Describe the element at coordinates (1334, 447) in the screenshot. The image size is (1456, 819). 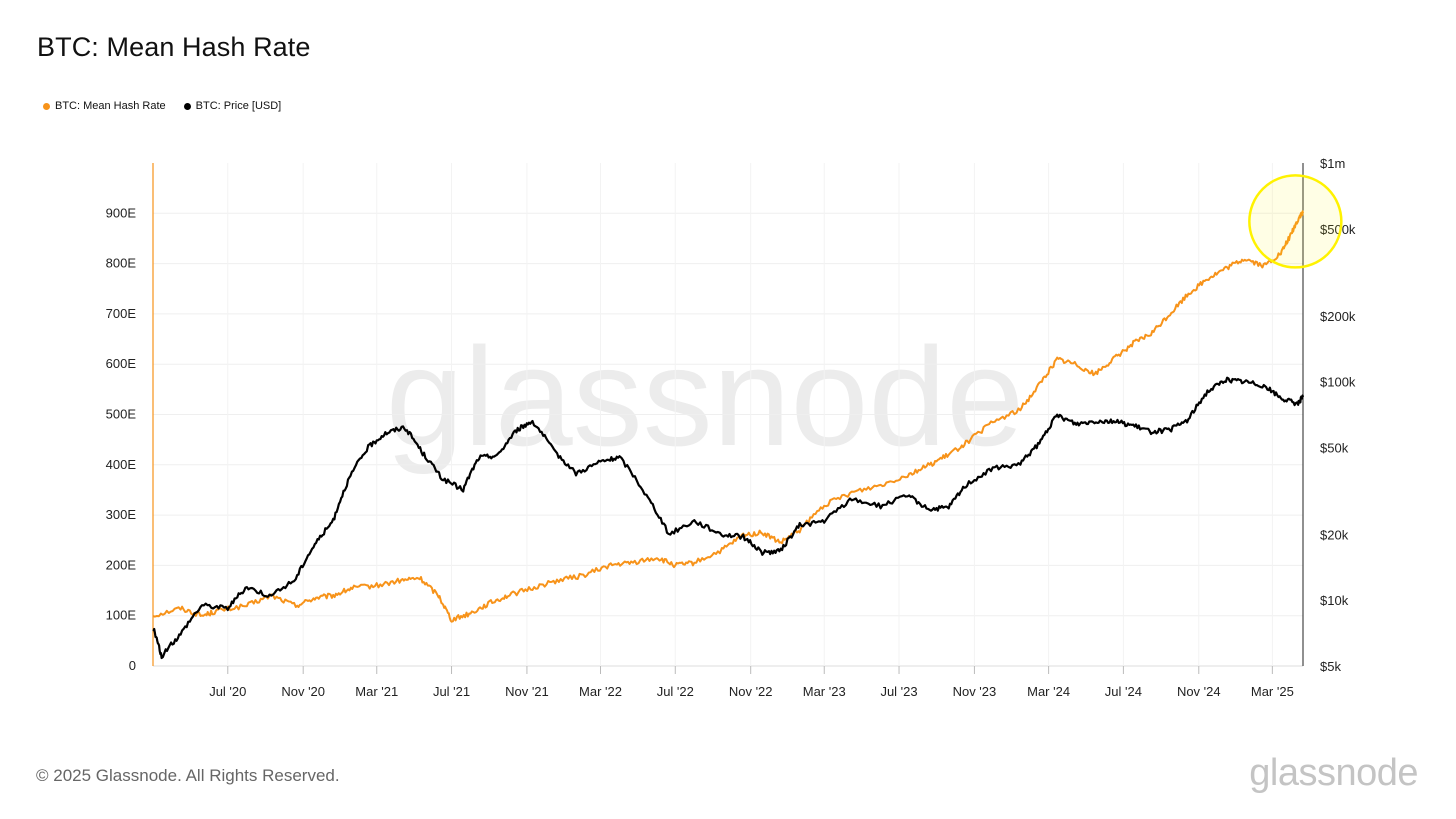
I see `y-right-tick-label: $50k` at that location.